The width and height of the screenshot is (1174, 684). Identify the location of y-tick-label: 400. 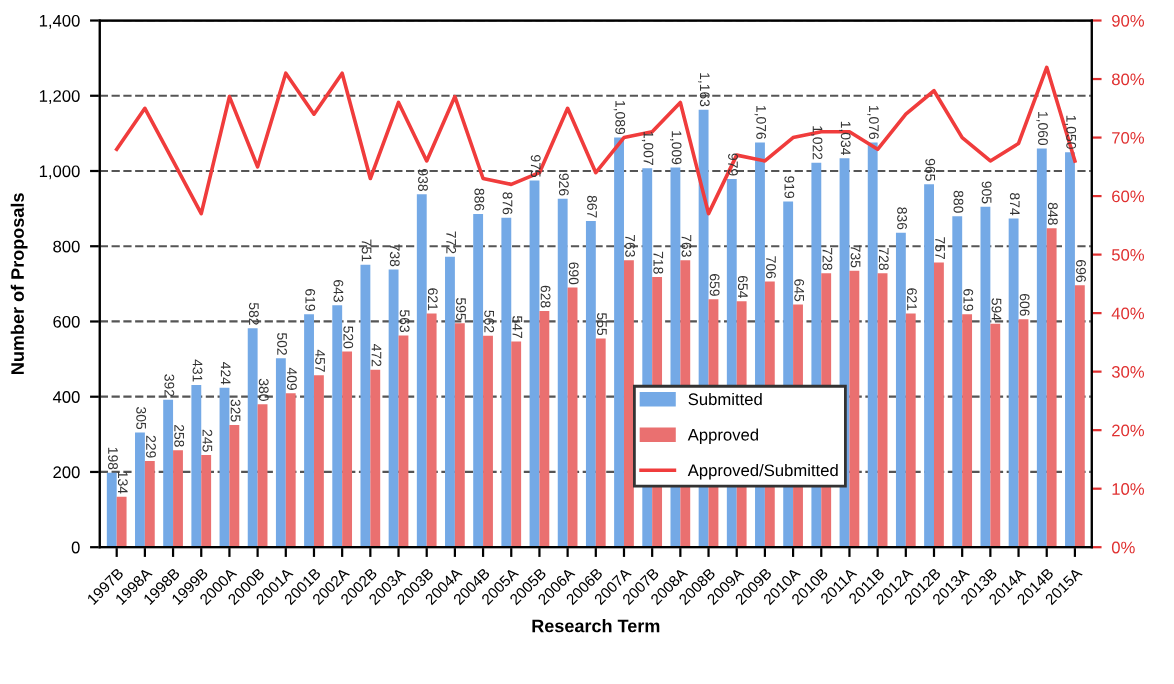
(66, 397).